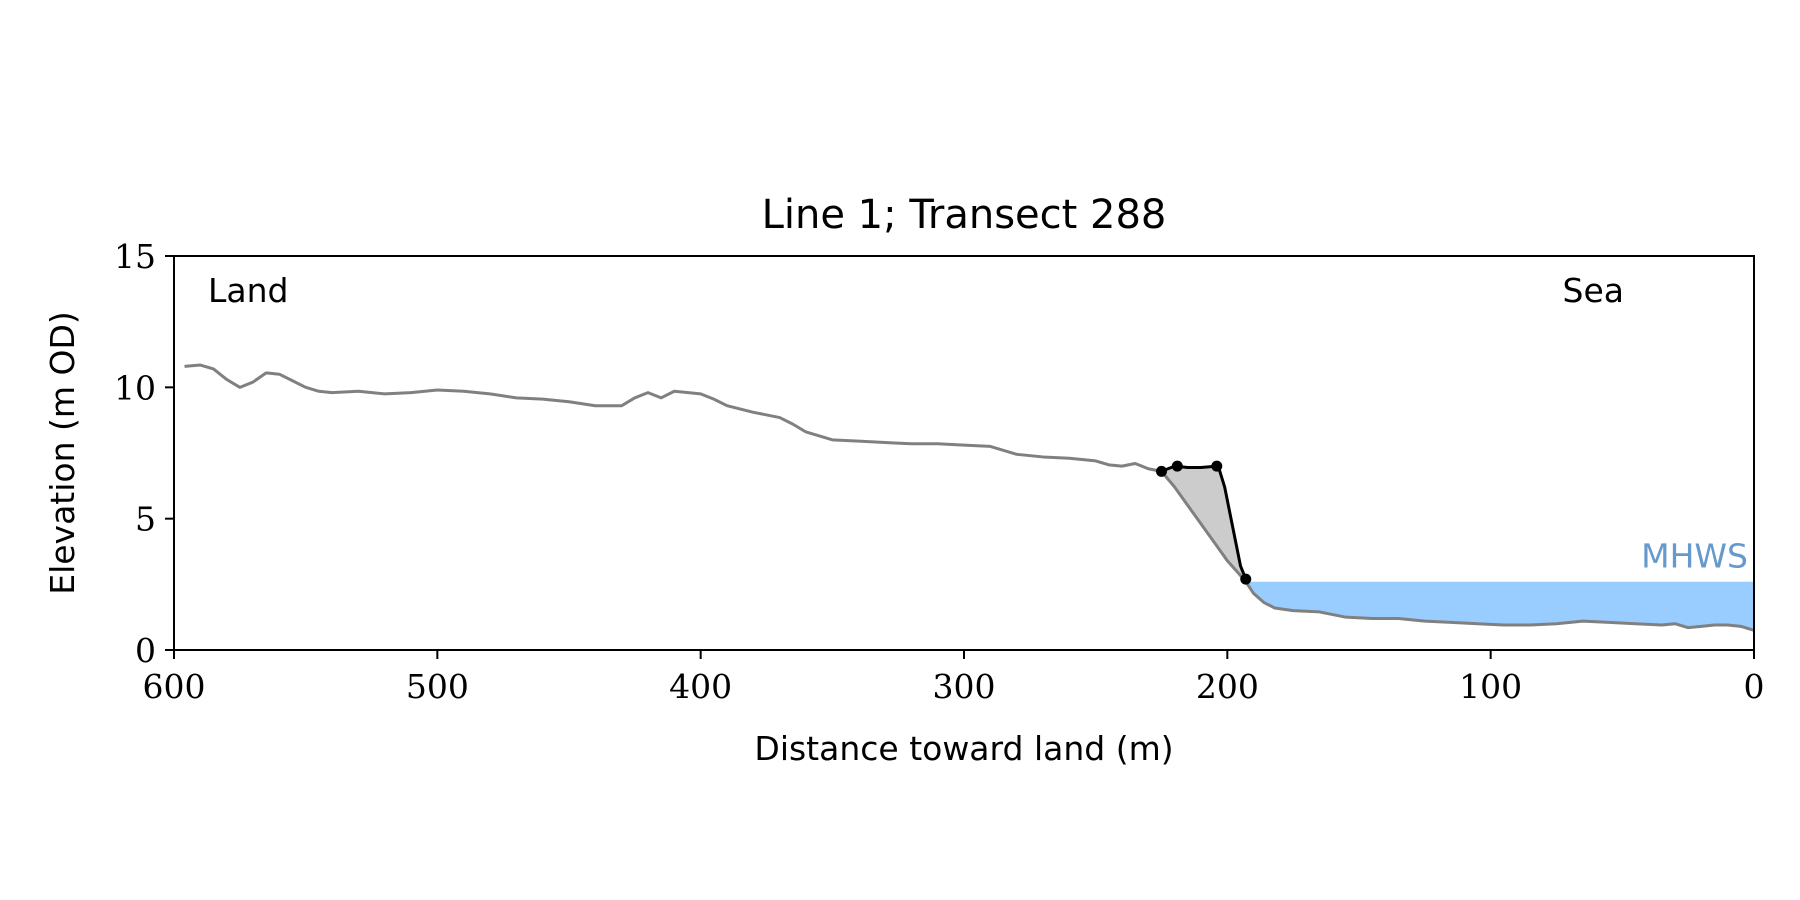 The width and height of the screenshot is (1800, 900). What do you see at coordinates (964, 686) in the screenshot?
I see `x-tick-label: 300` at bounding box center [964, 686].